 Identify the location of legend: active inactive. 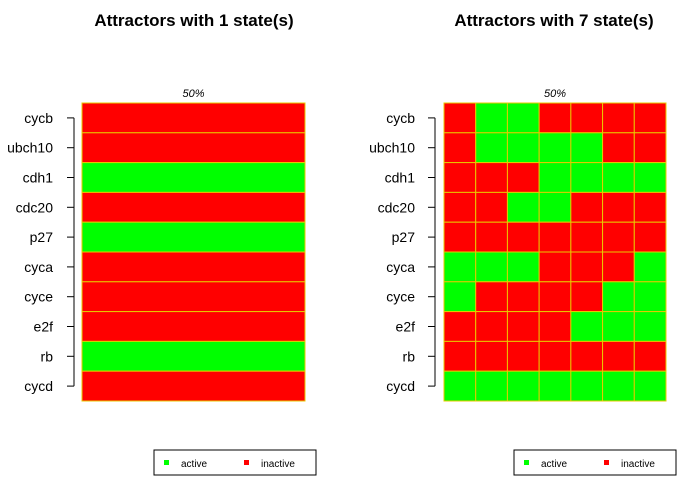
(595, 462).